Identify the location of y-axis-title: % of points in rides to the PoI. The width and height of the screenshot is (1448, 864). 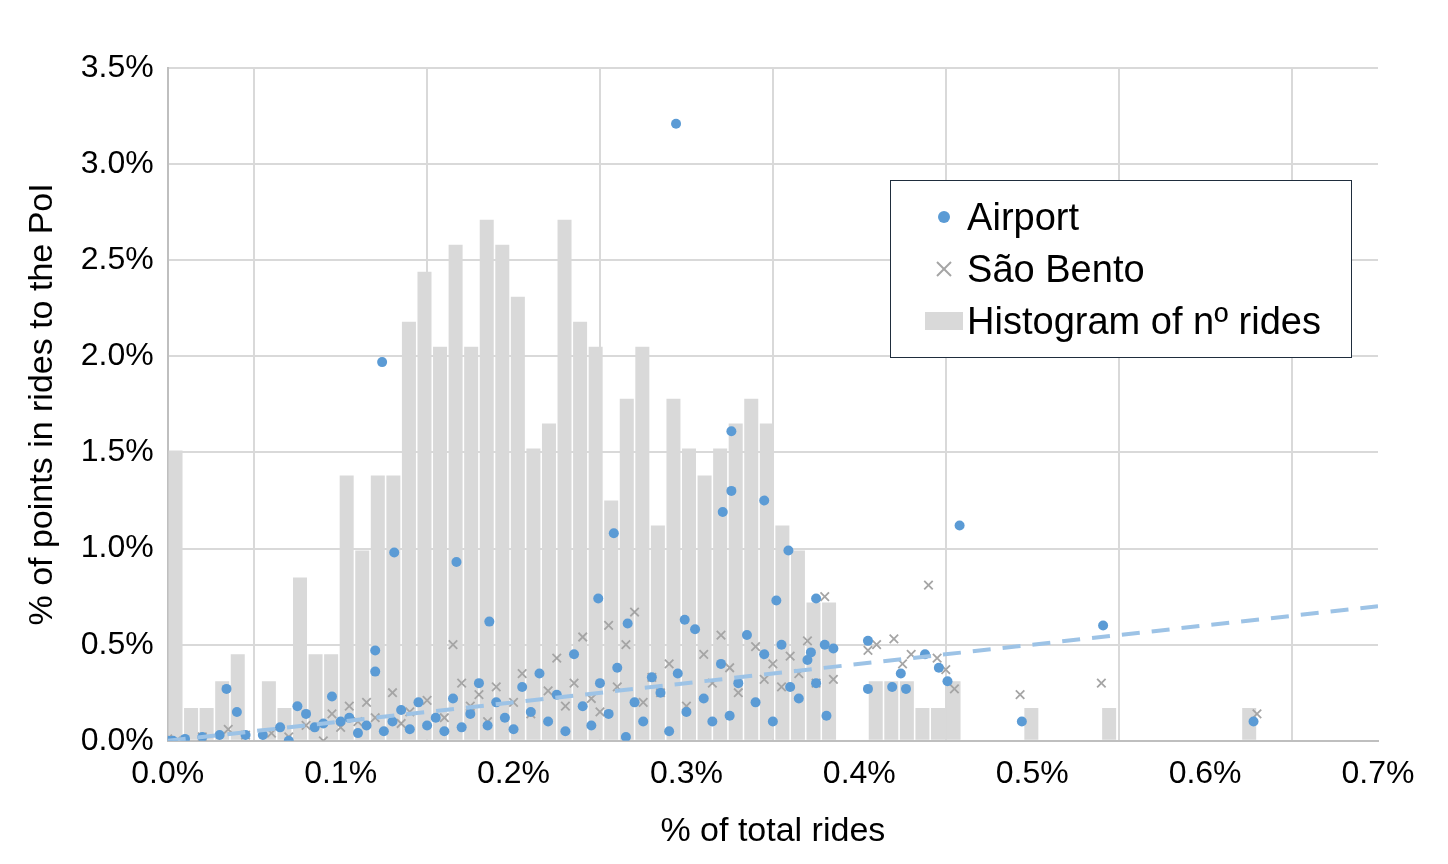
(39, 404).